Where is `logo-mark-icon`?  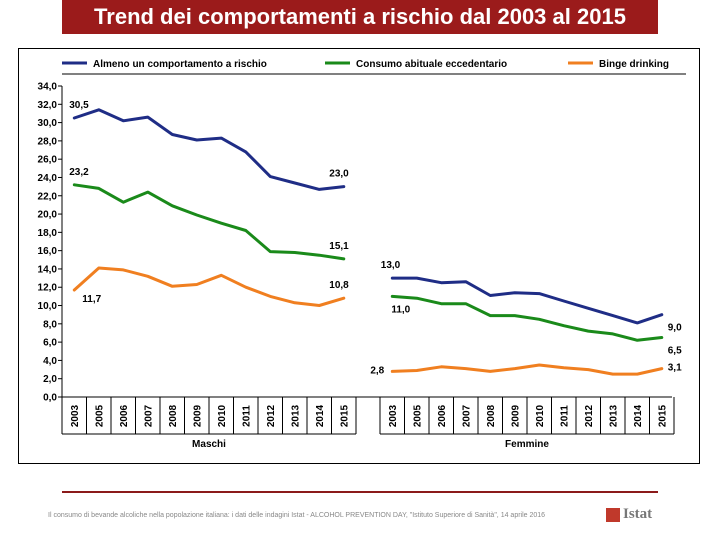
logo-mark-icon is located at coordinates (613, 515).